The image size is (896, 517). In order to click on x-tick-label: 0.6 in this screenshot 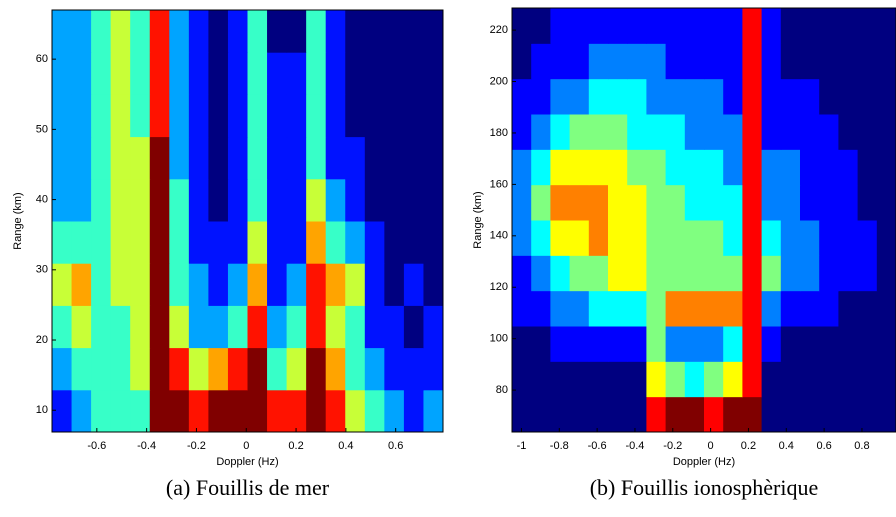, I will do `click(395, 446)`.